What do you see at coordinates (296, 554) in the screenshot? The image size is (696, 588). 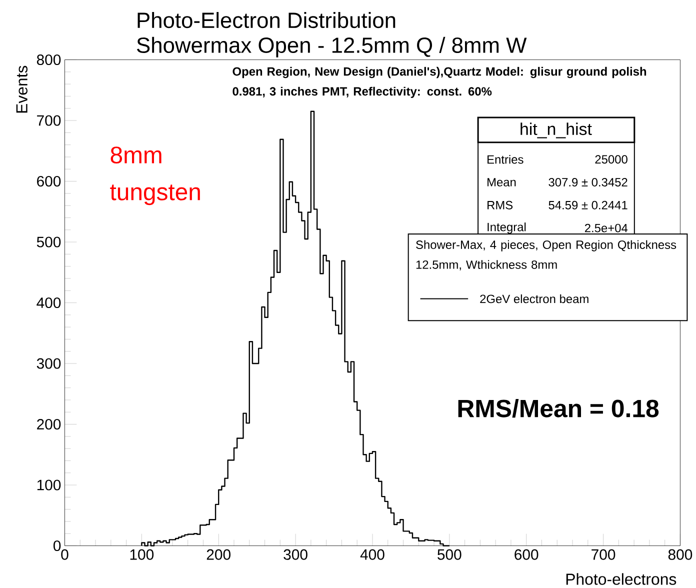 I see `x-tick-label: 300` at bounding box center [296, 554].